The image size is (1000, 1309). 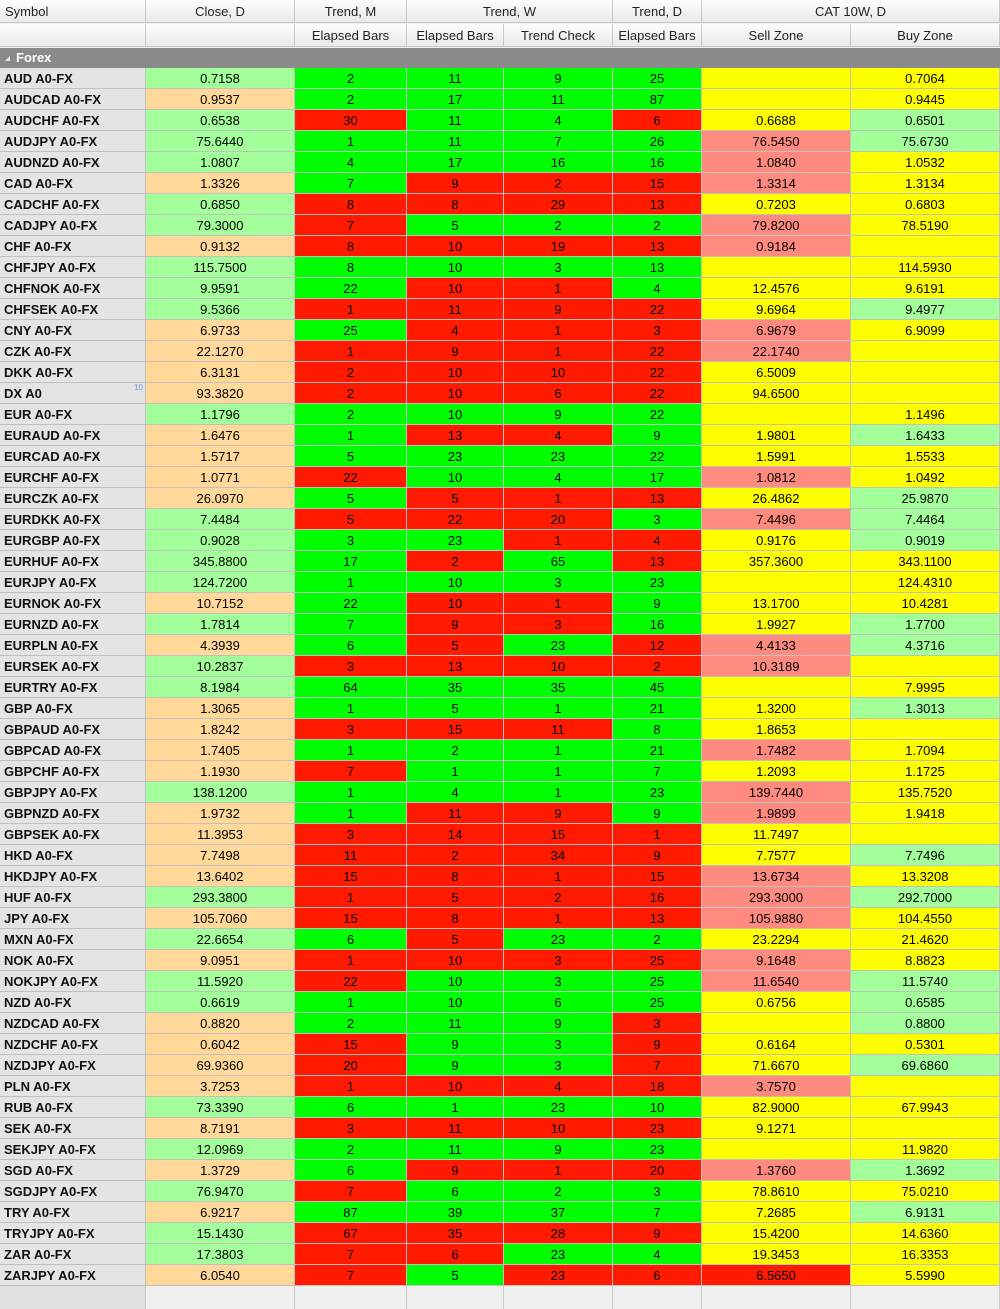 I want to click on subheader-sell-zone: Sell Zone, so click(x=776, y=35).